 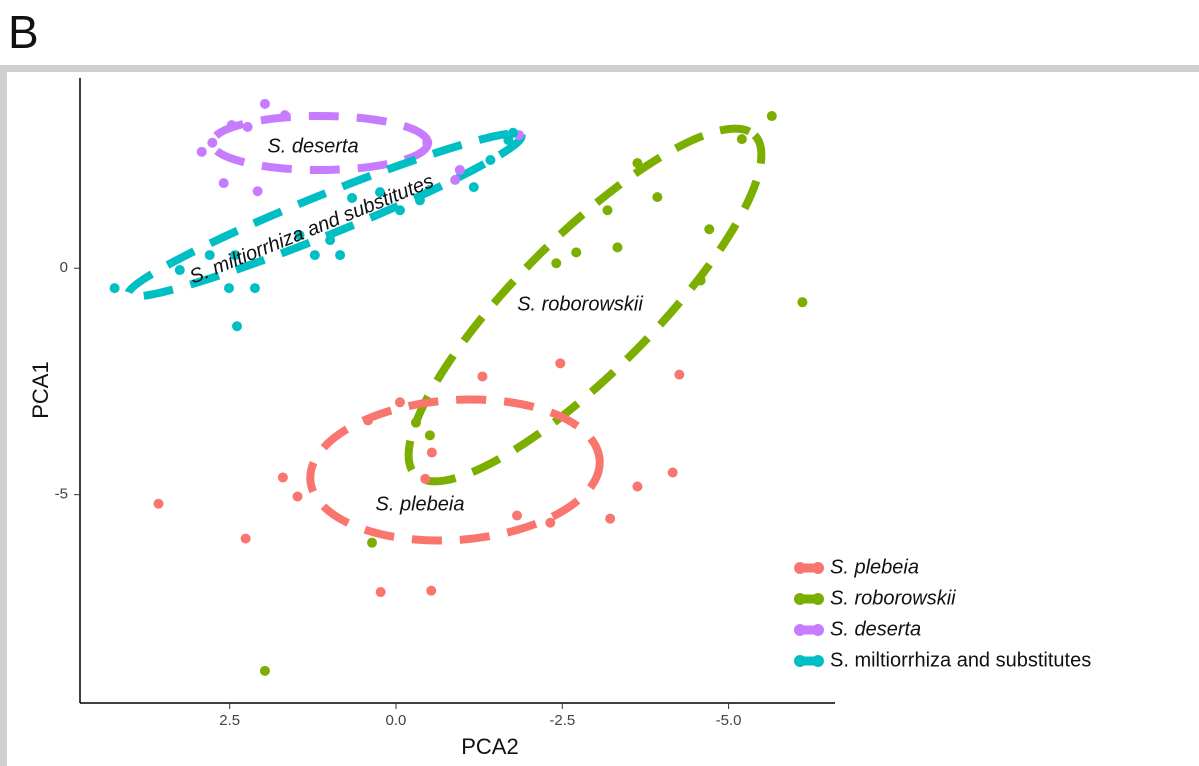 What do you see at coordinates (874, 567) in the screenshot?
I see `legend-label: S. plebeia` at bounding box center [874, 567].